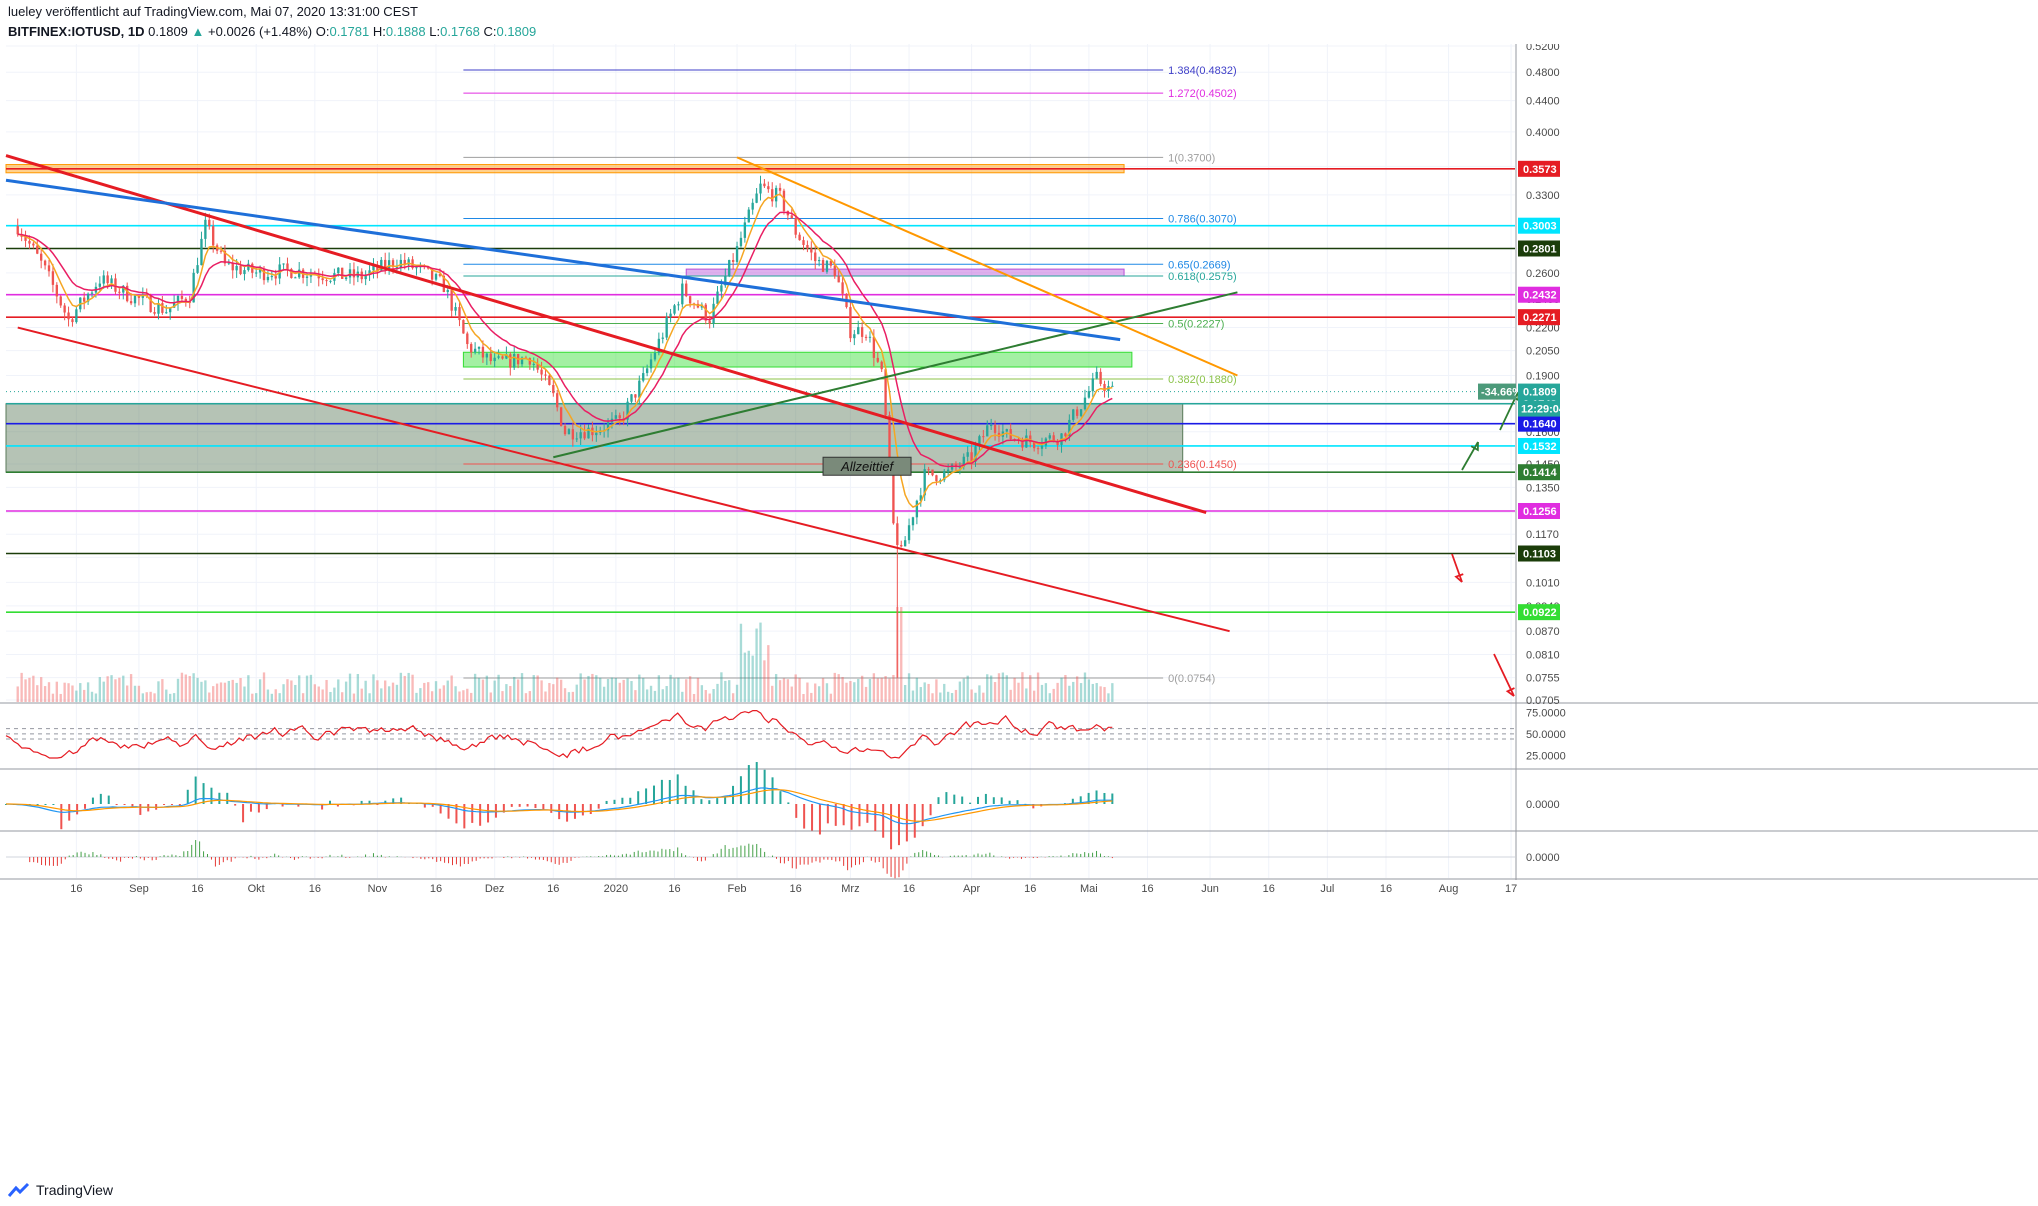  Describe the element at coordinates (905, 272) in the screenshot. I see `zone-purple-zone` at that location.